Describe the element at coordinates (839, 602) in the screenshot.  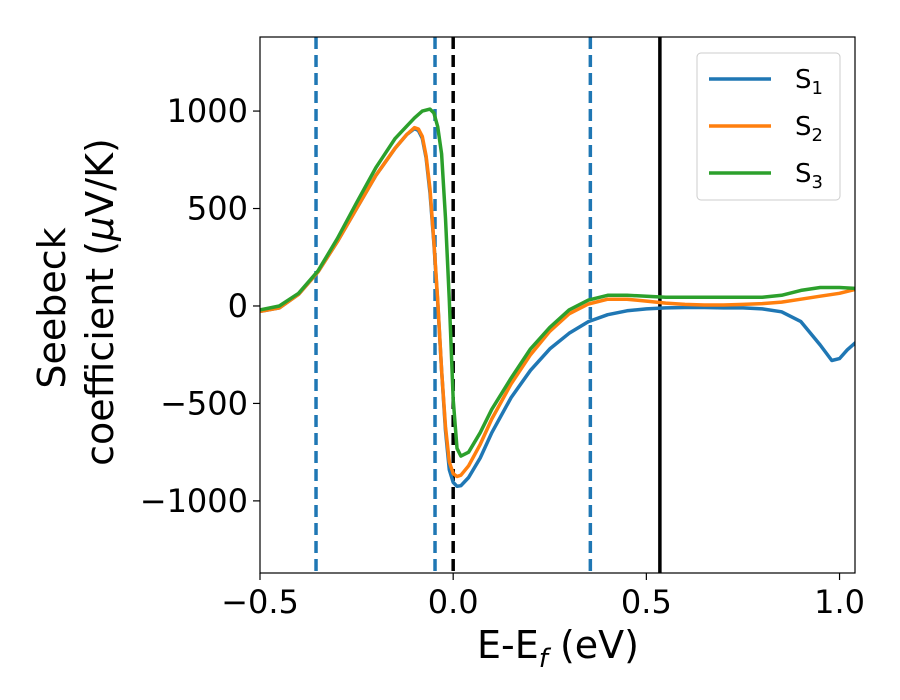
I see `x-tick-label: 1.0` at that location.